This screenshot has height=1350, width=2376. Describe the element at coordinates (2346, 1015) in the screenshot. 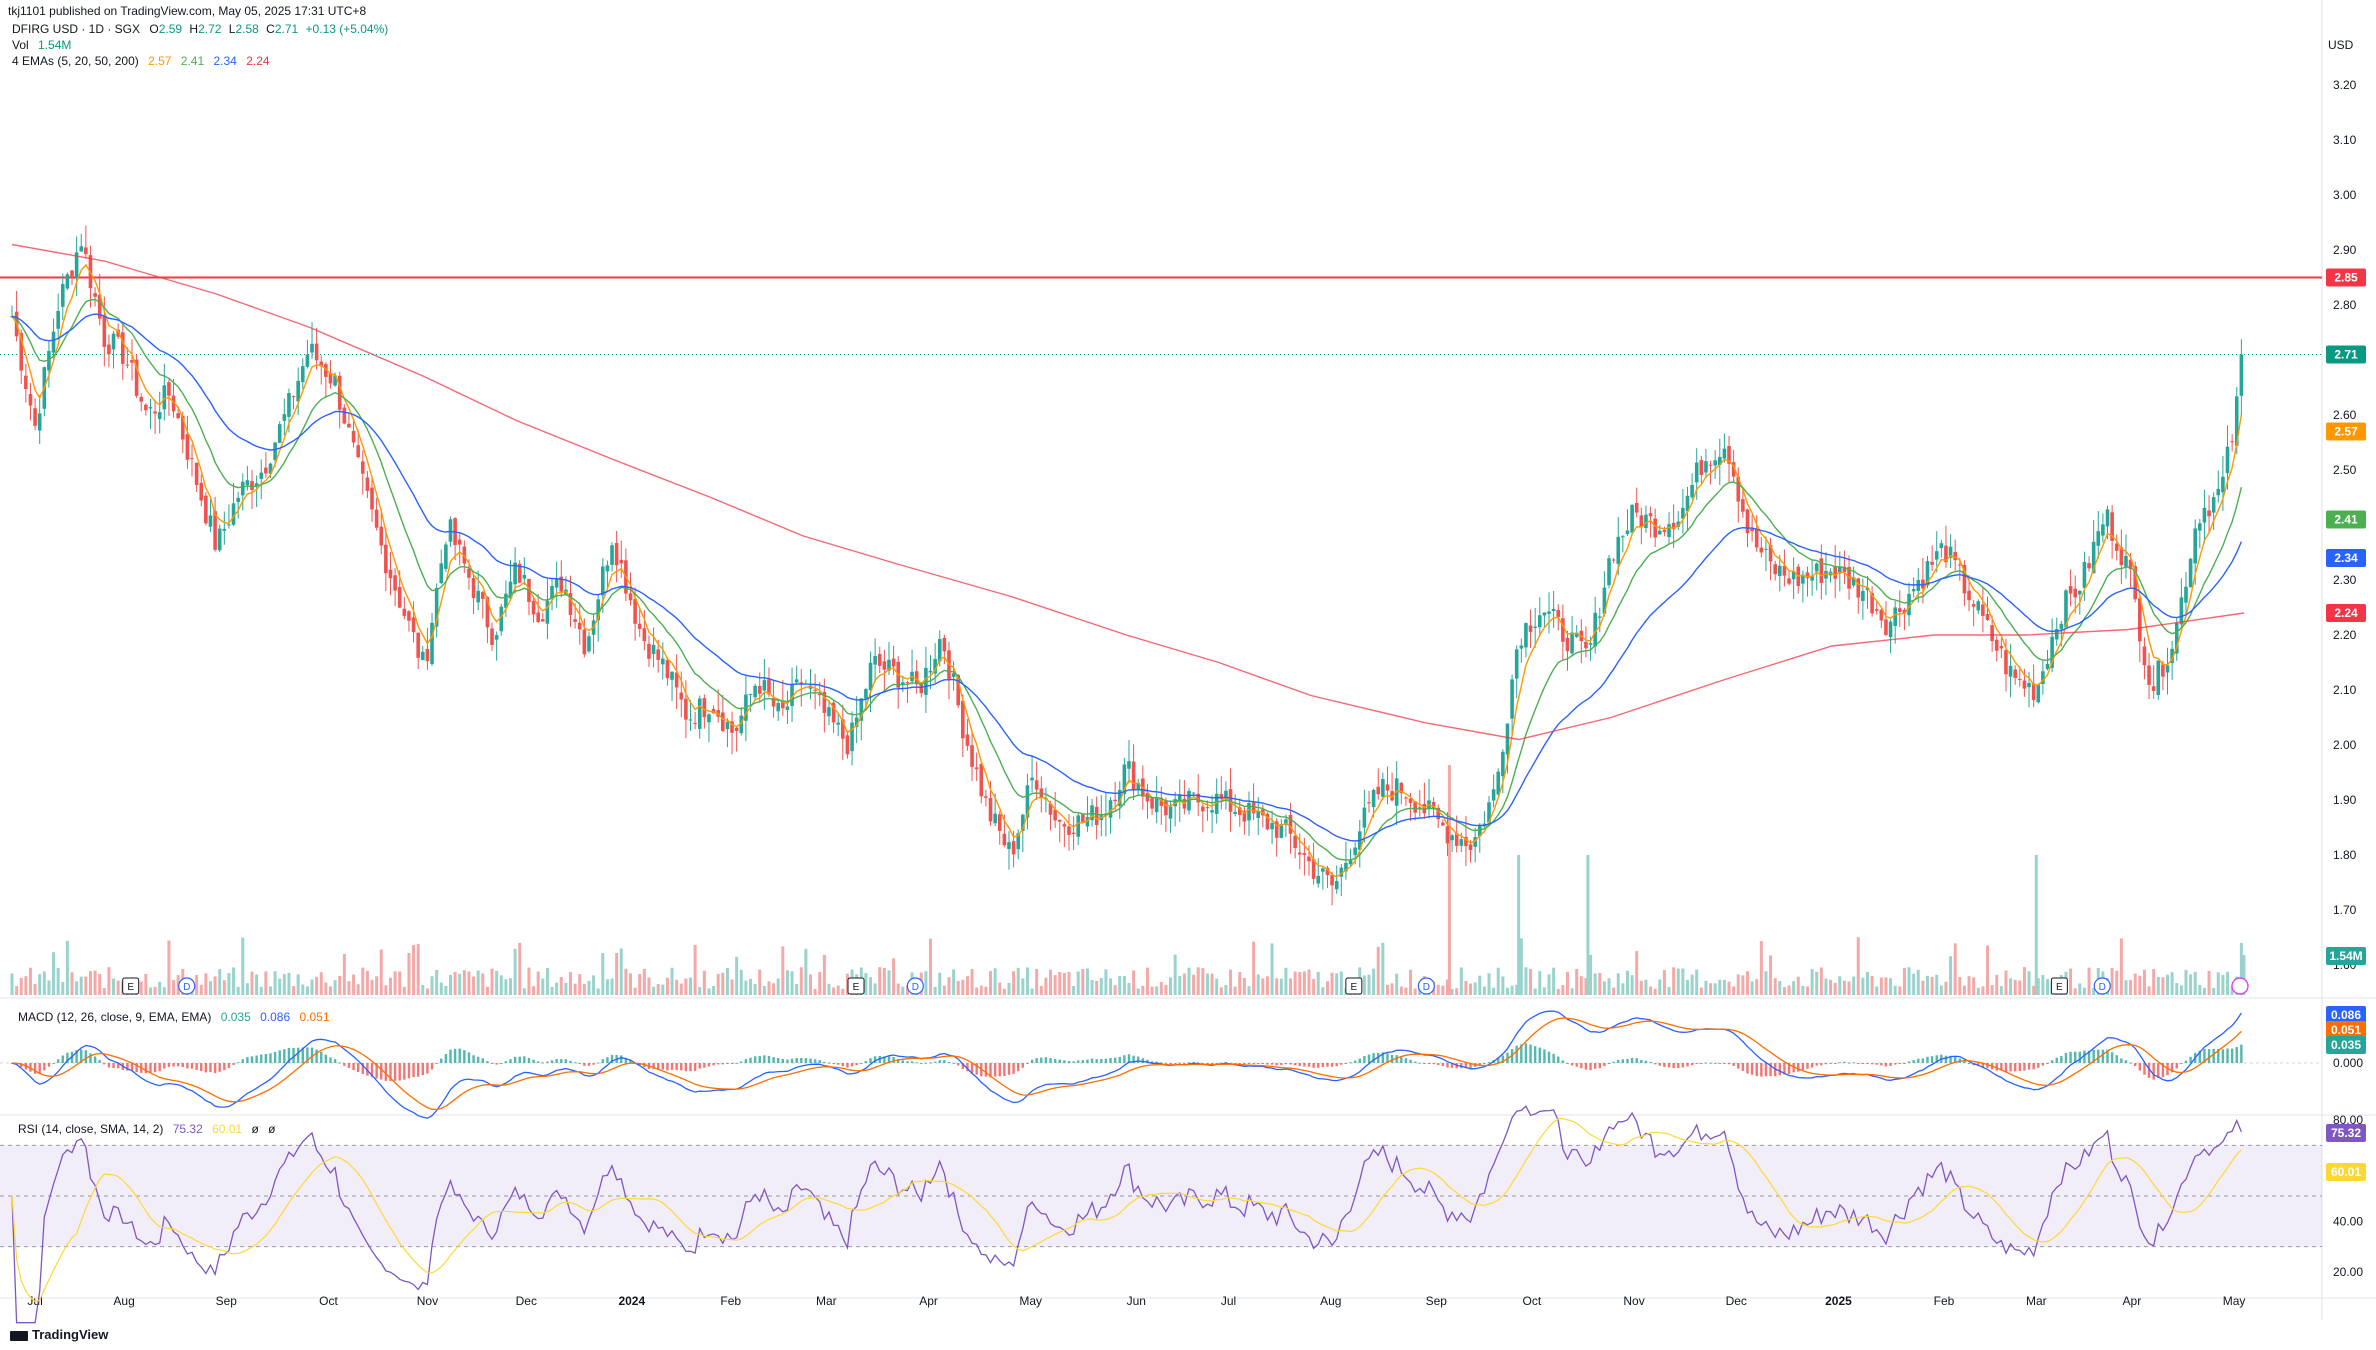

I see `macd-pill-bg` at that location.